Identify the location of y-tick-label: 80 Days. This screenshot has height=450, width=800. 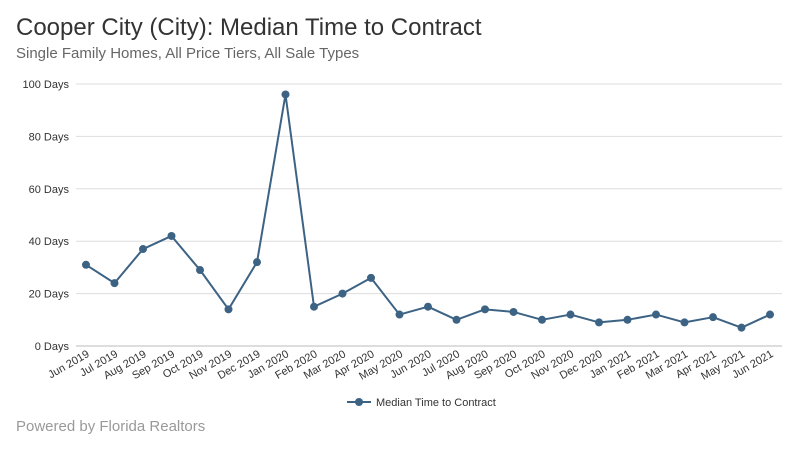
(49, 137).